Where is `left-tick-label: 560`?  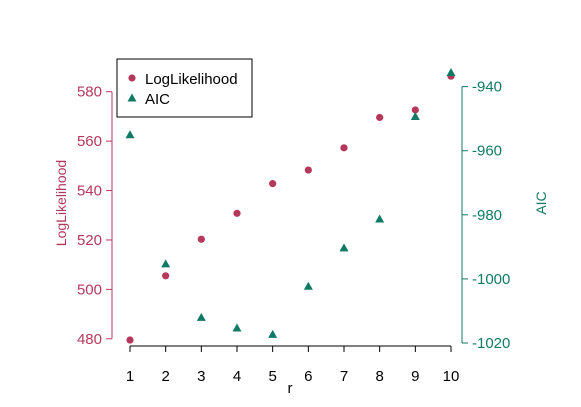
left-tick-label: 560 is located at coordinates (89, 141).